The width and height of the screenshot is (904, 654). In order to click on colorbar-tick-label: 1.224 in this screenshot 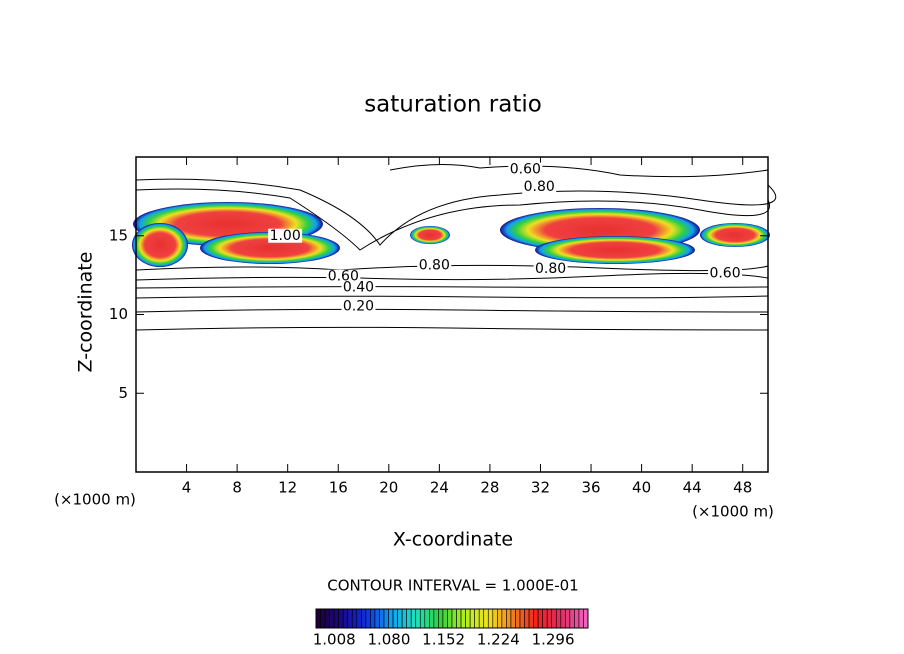, I will do `click(498, 640)`.